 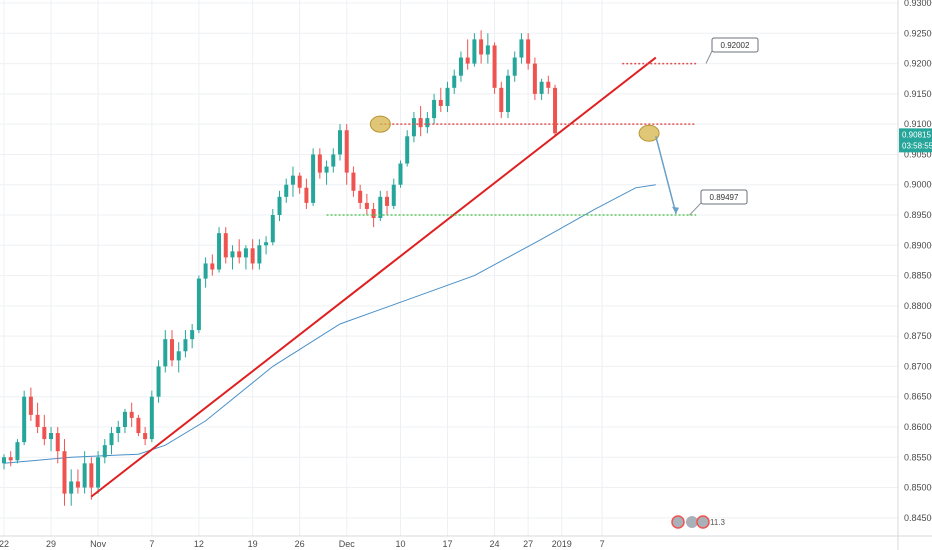 What do you see at coordinates (253, 544) in the screenshot?
I see `time-tick-label: 19` at bounding box center [253, 544].